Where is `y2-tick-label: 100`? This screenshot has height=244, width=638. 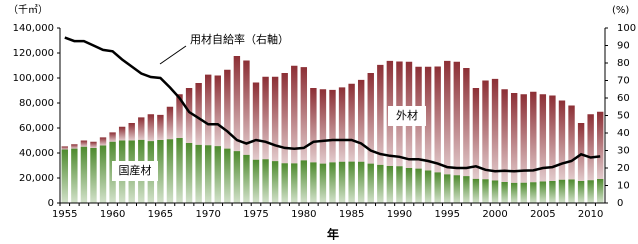
y2-tick-label: 100 is located at coordinates (626, 28).